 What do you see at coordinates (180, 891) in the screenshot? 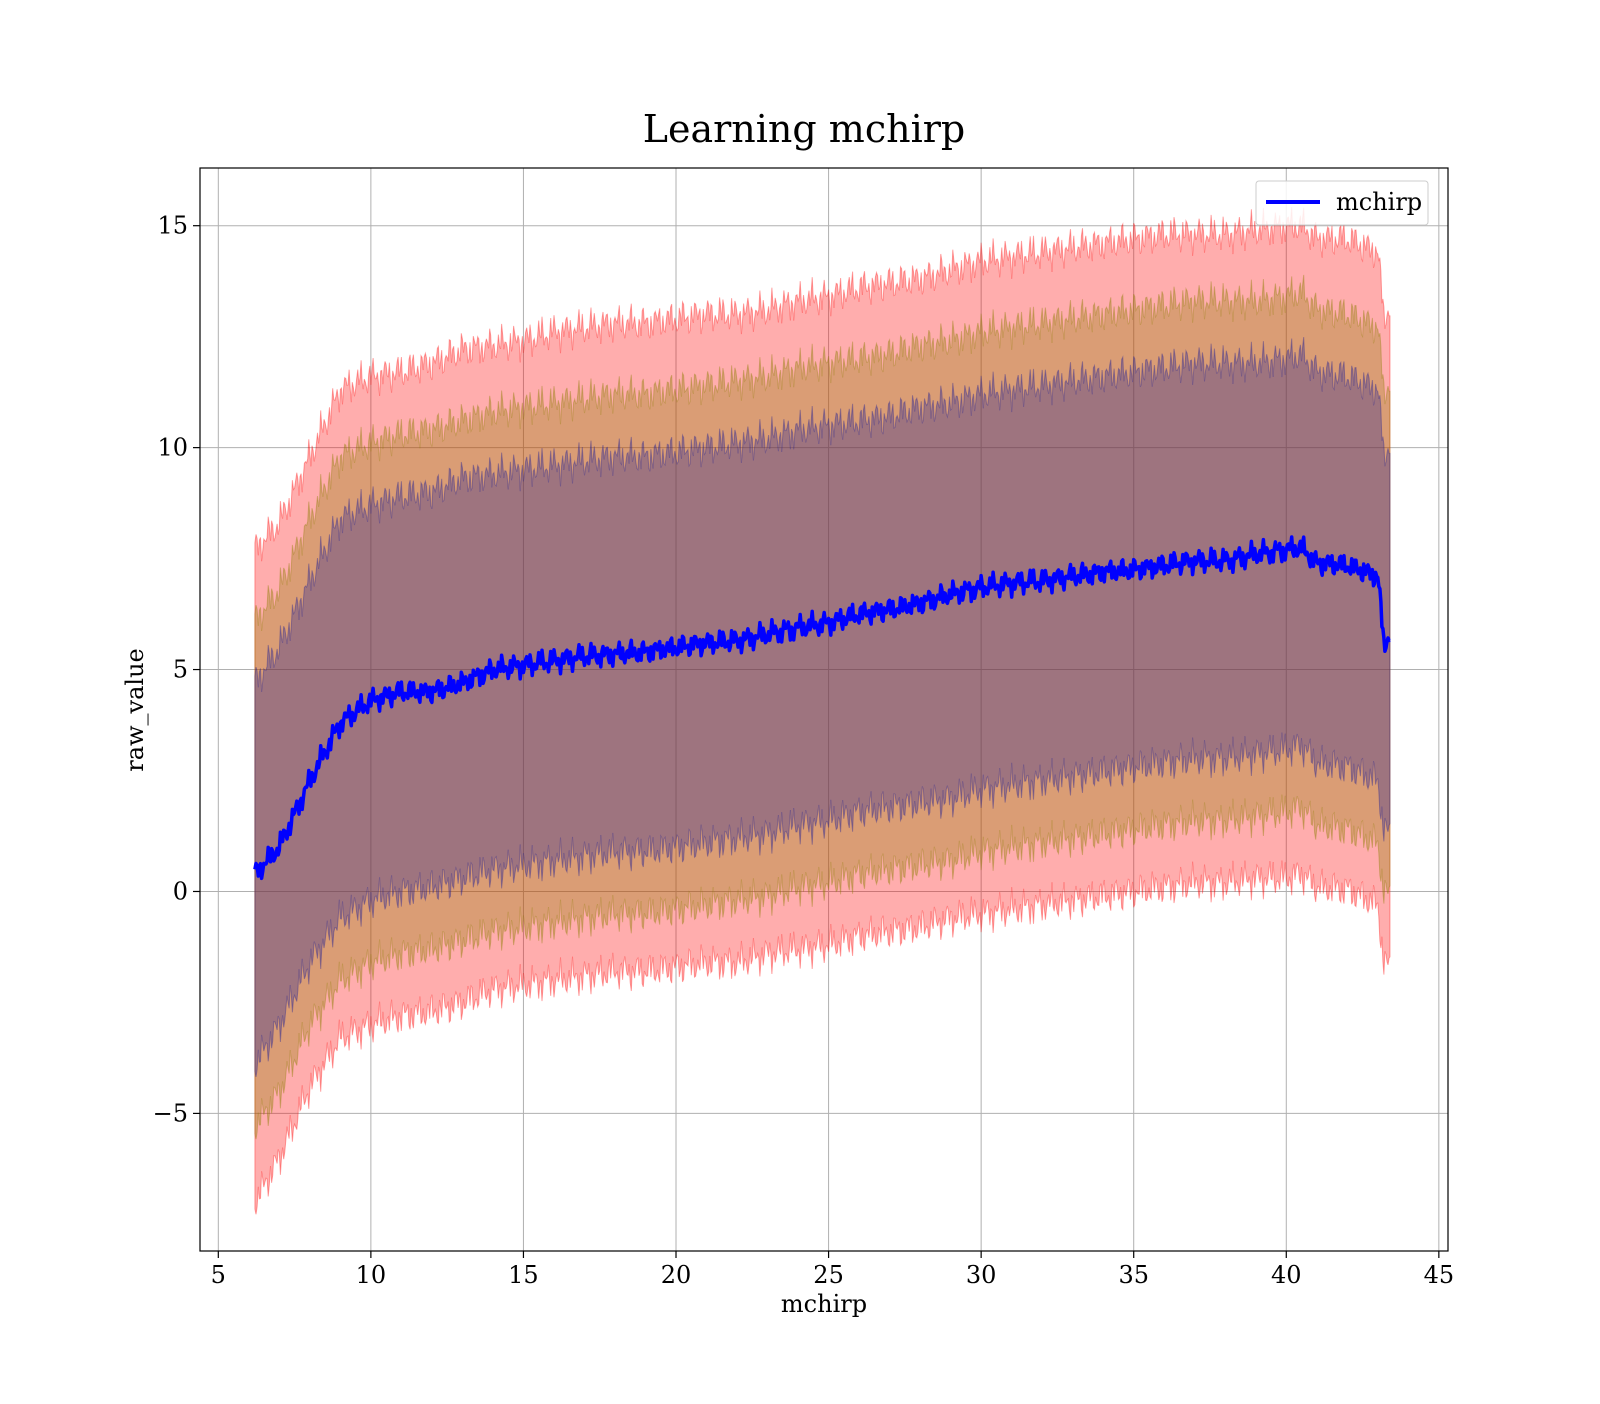
I see `y-tick-label: 0` at bounding box center [180, 891].